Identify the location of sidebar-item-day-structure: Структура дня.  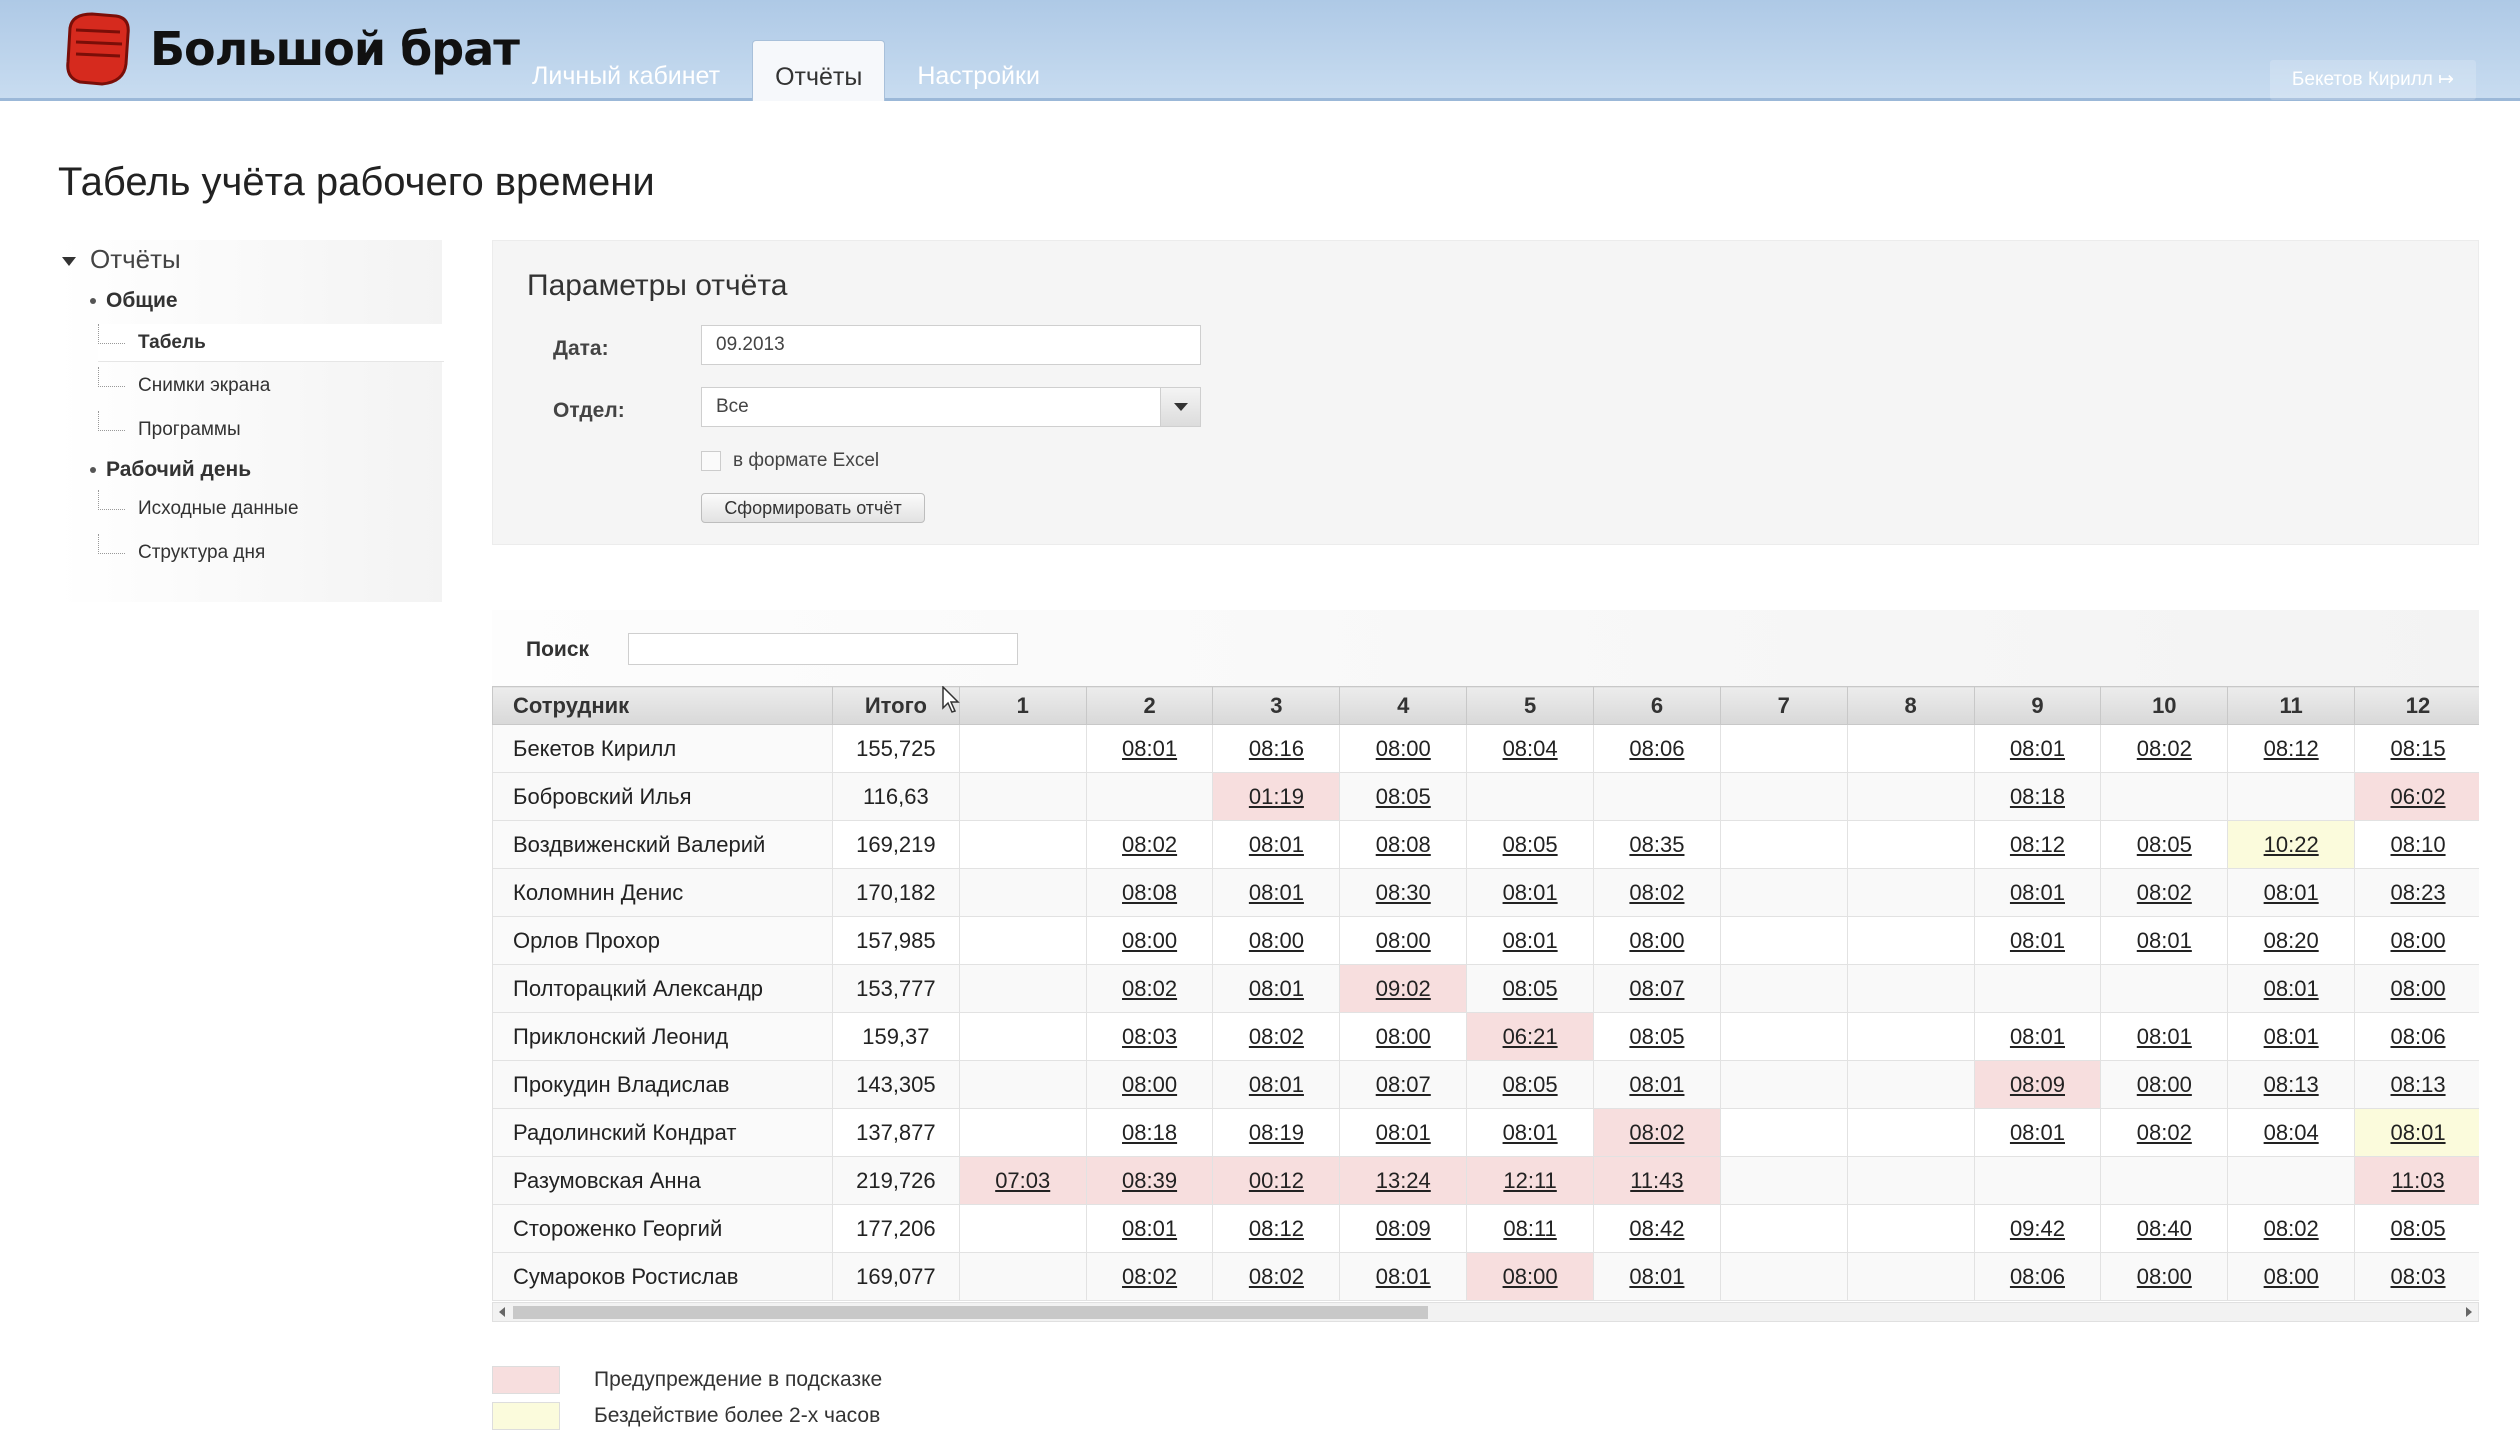
(271, 553).